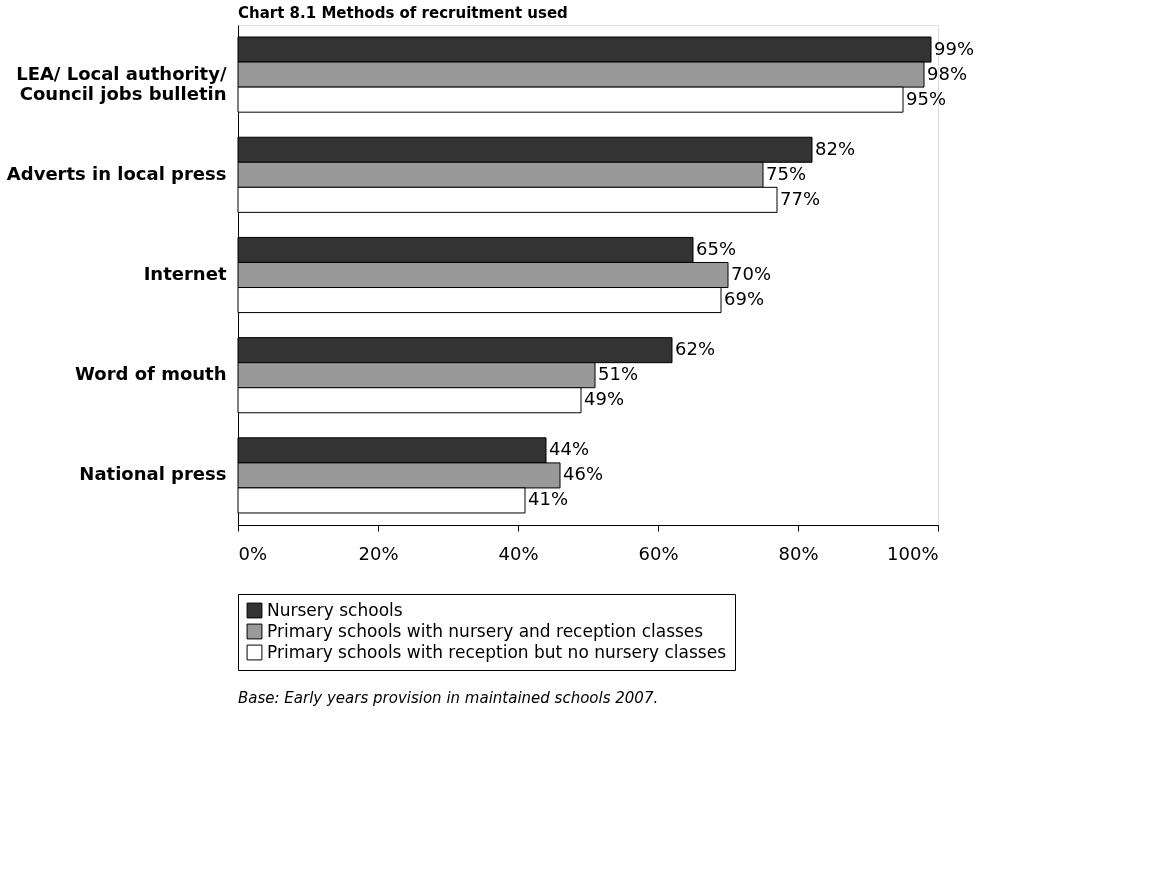 This screenshot has height=895, width=1176. Describe the element at coordinates (800, 198) in the screenshot. I see `data-label: 77%` at that location.